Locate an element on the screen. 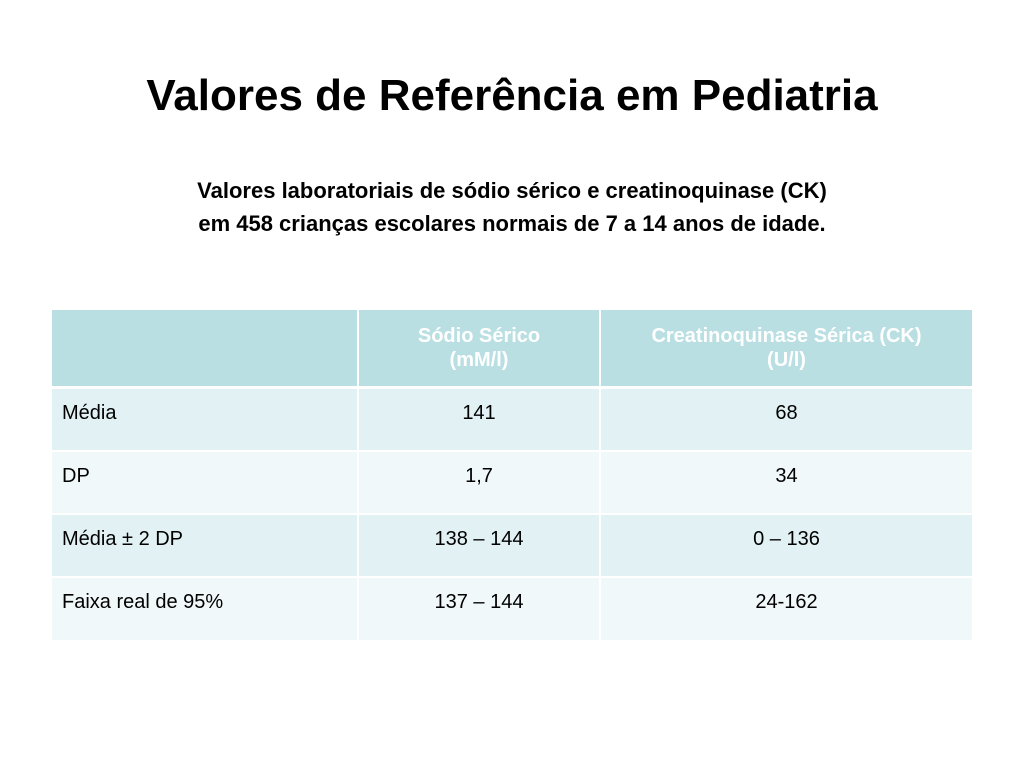 This screenshot has width=1024, height=768. table-row: Média 141 68 is located at coordinates (512, 418).